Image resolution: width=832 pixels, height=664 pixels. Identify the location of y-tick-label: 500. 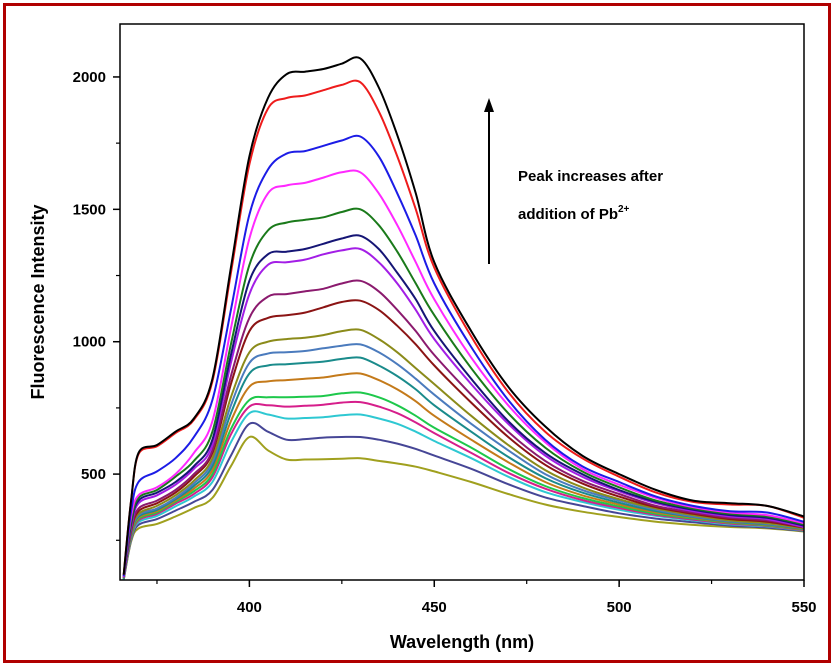
(93, 474).